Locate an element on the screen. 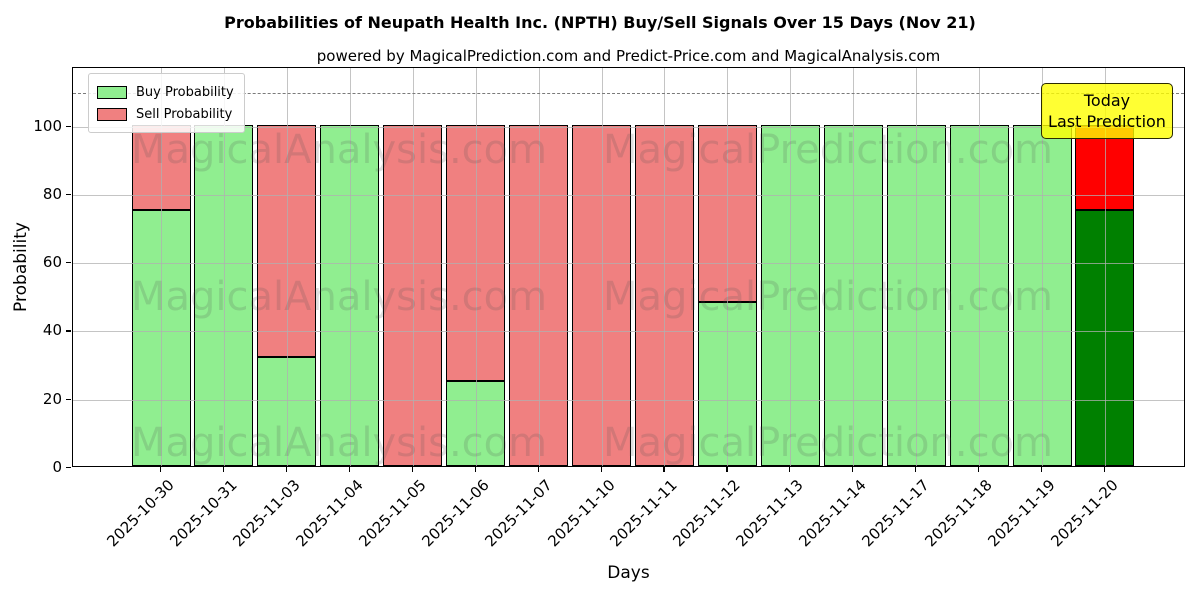 This screenshot has width=1200, height=600. y-tick-label: 100 is located at coordinates (47, 125).